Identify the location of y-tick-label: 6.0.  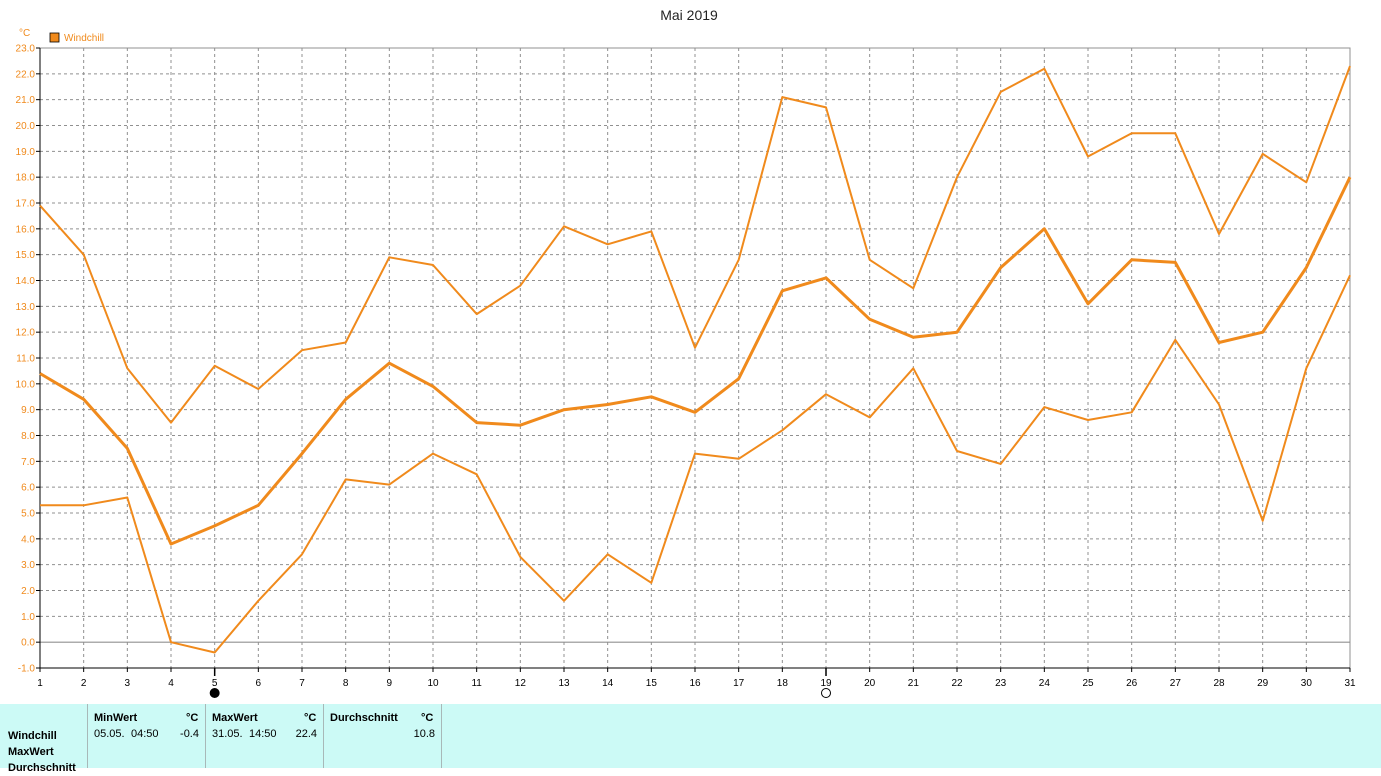
(28, 488).